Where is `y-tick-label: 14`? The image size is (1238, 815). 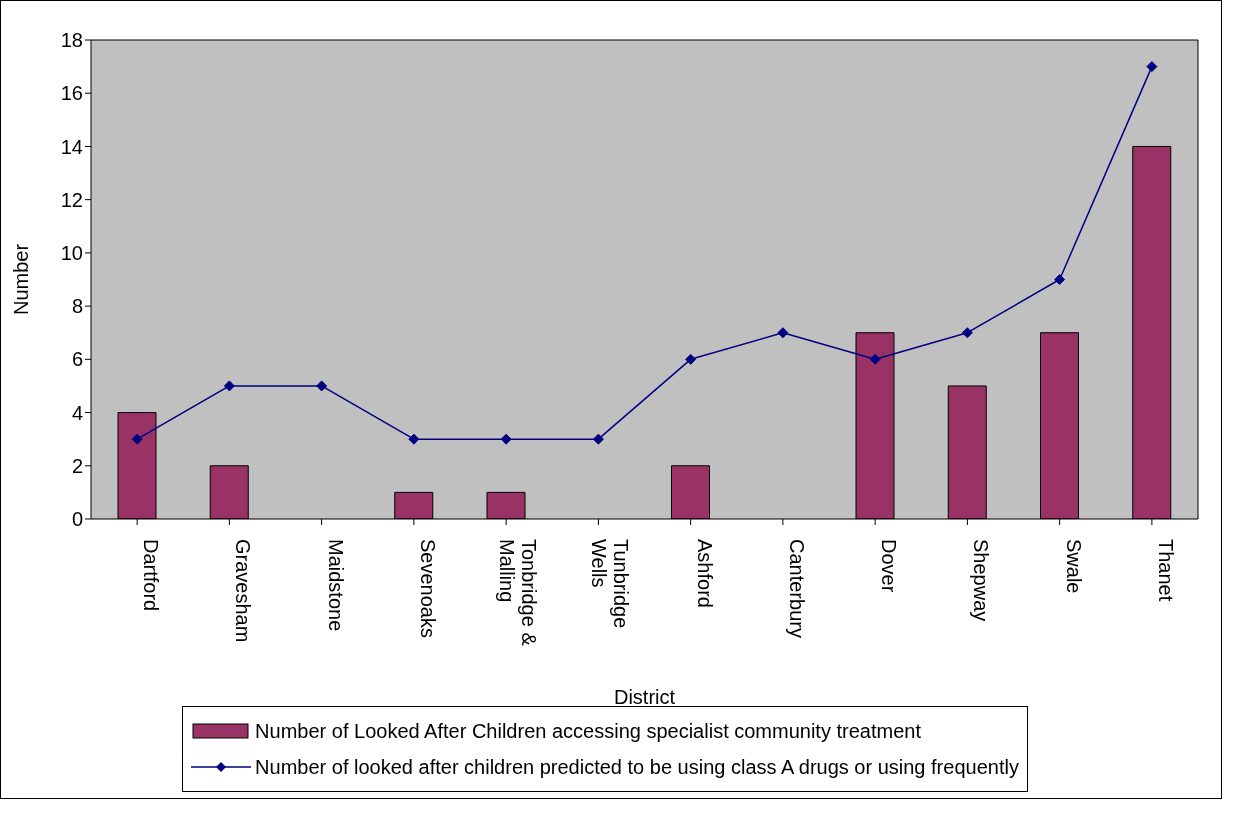
y-tick-label: 14 is located at coordinates (71, 146).